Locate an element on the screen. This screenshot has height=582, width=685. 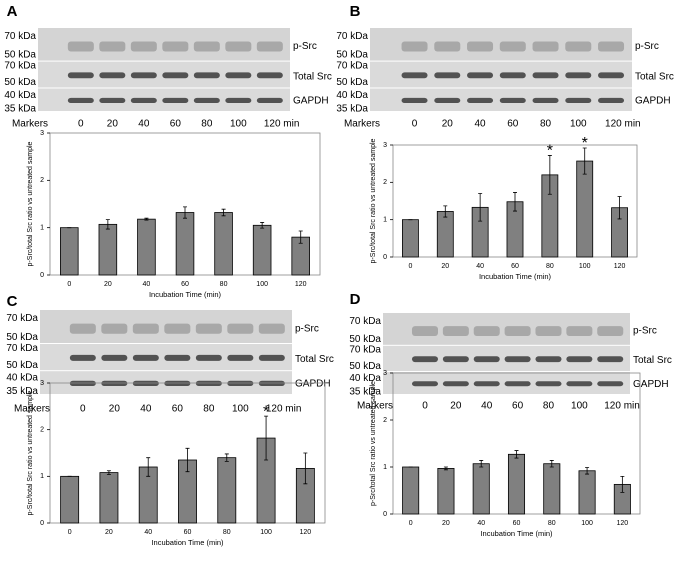
lane-label: 40 is located at coordinates (144, 124).